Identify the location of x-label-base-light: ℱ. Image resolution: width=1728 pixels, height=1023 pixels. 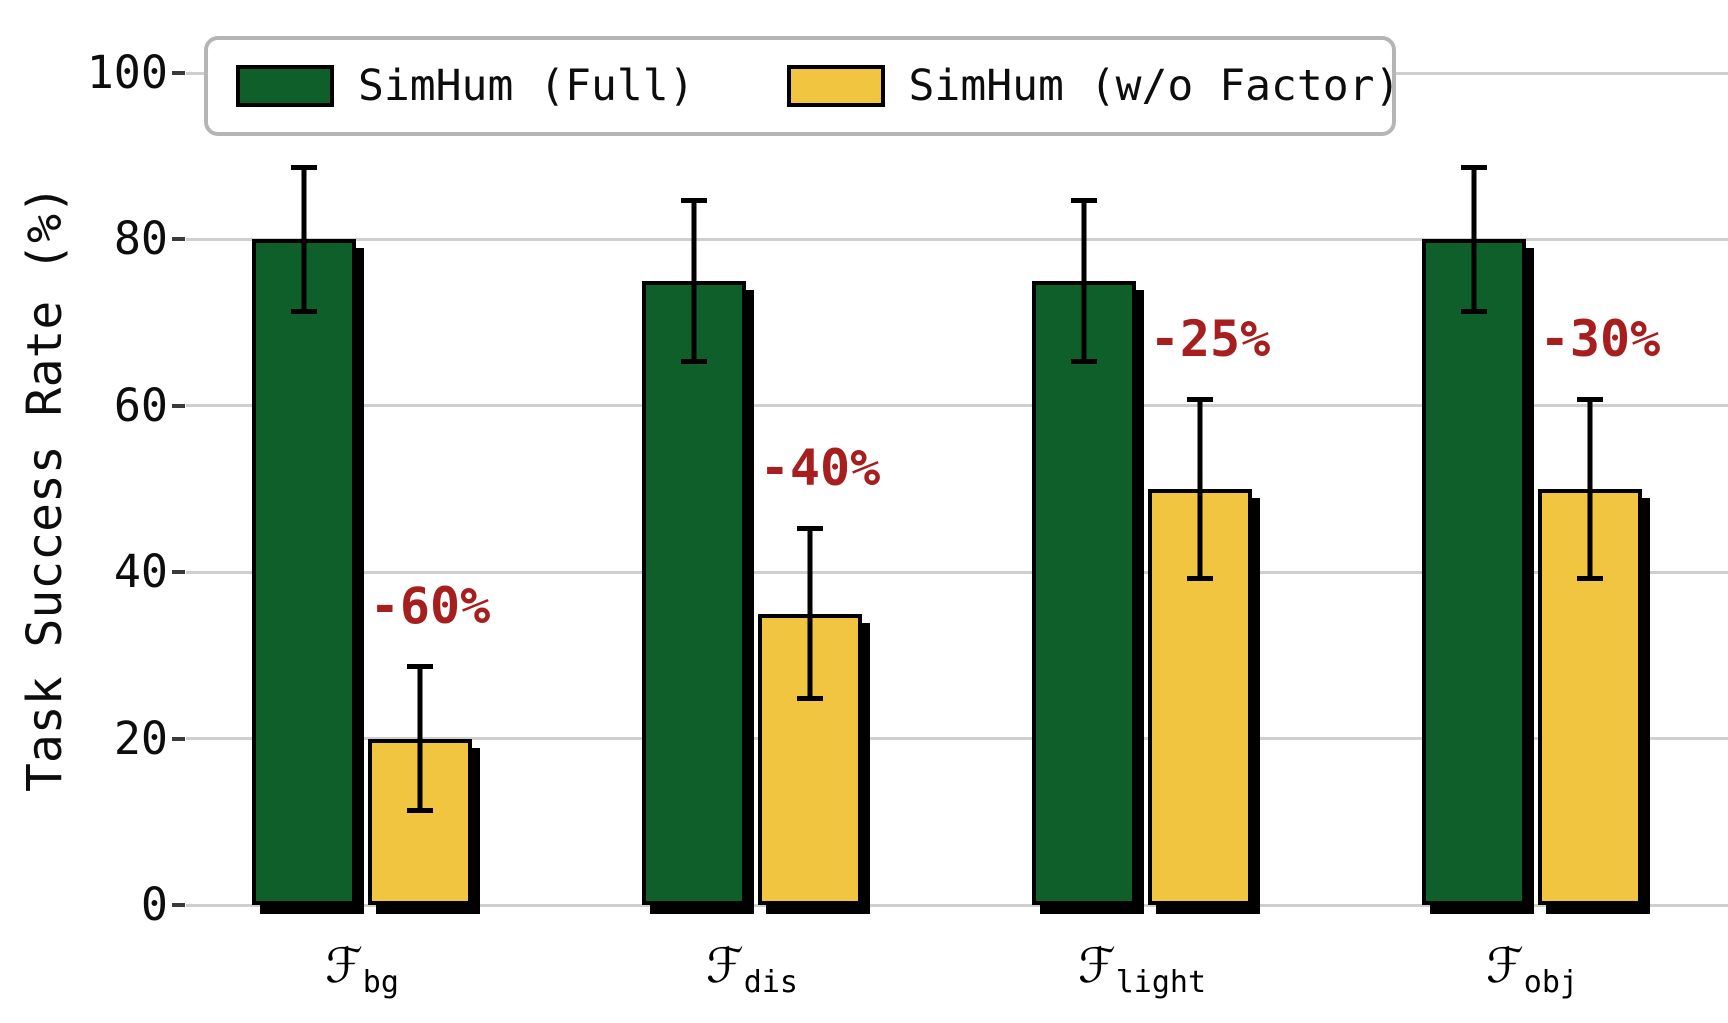
(1096, 966).